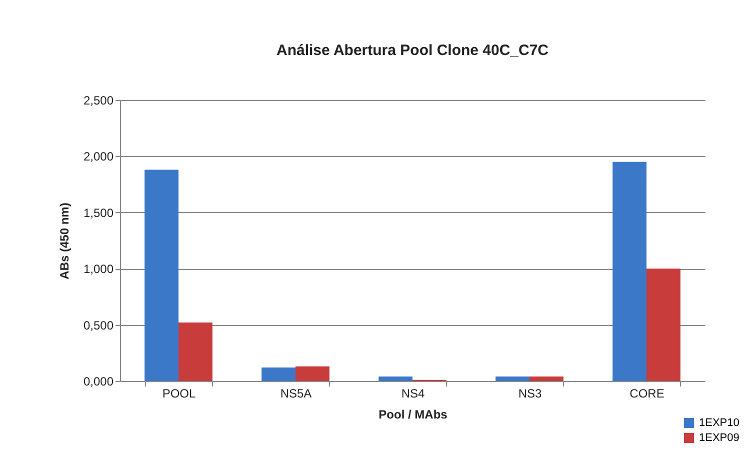  Describe the element at coordinates (647, 393) in the screenshot. I see `x-tick-label: CORE` at that location.